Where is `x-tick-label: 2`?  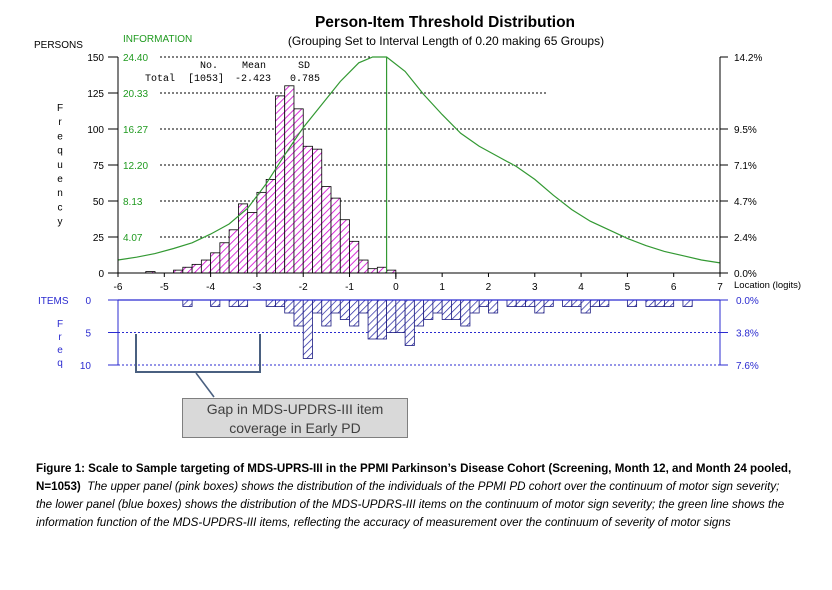
x-tick-label: 2 is located at coordinates (489, 287).